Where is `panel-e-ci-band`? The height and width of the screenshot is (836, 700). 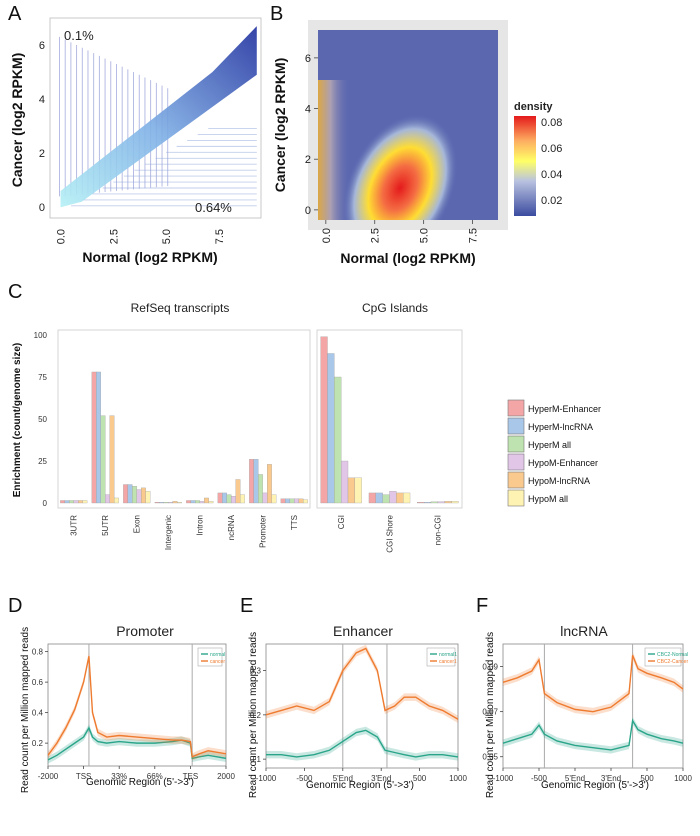 panel-e-ci-band is located at coordinates (362, 743).